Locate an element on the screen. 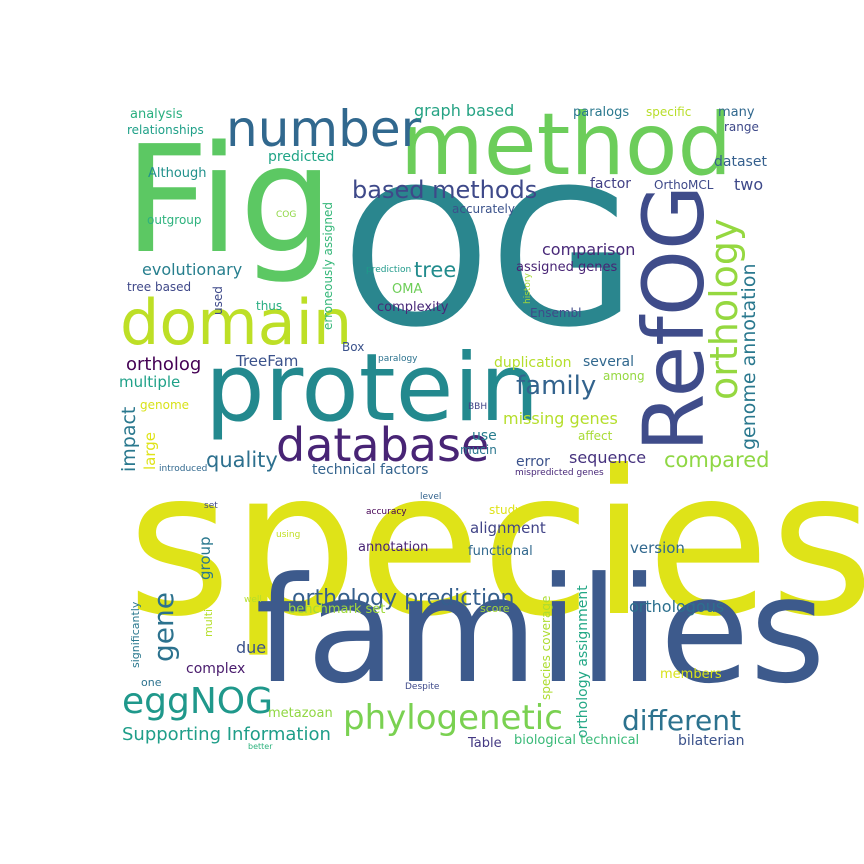 The image size is (864, 864). word-study: study is located at coordinates (506, 510).